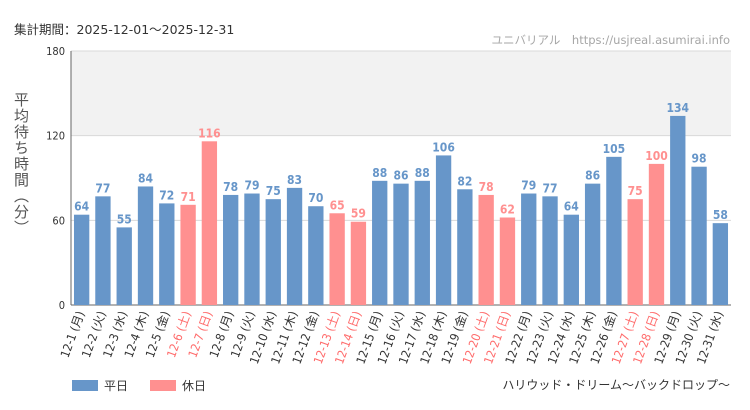  What do you see at coordinates (337, 205) in the screenshot?
I see `value-label-13: 65` at bounding box center [337, 205].